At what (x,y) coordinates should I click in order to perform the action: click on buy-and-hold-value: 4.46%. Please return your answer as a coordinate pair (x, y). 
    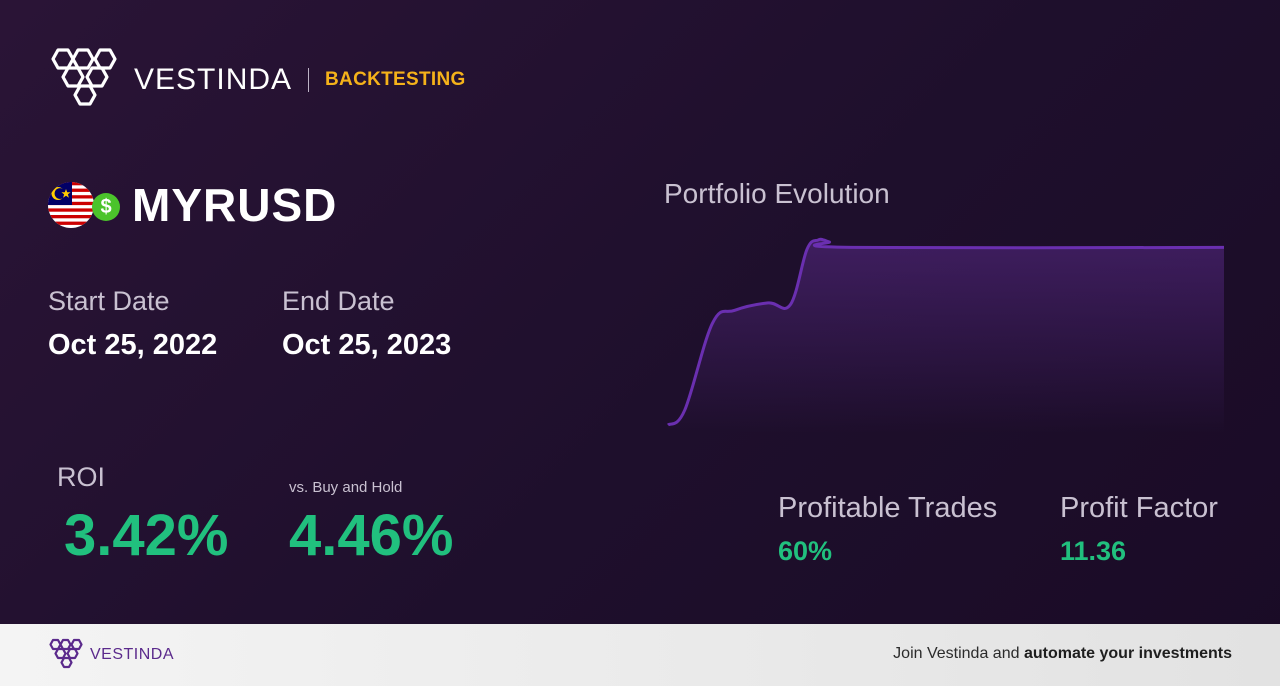
    Looking at the image, I should click on (371, 535).